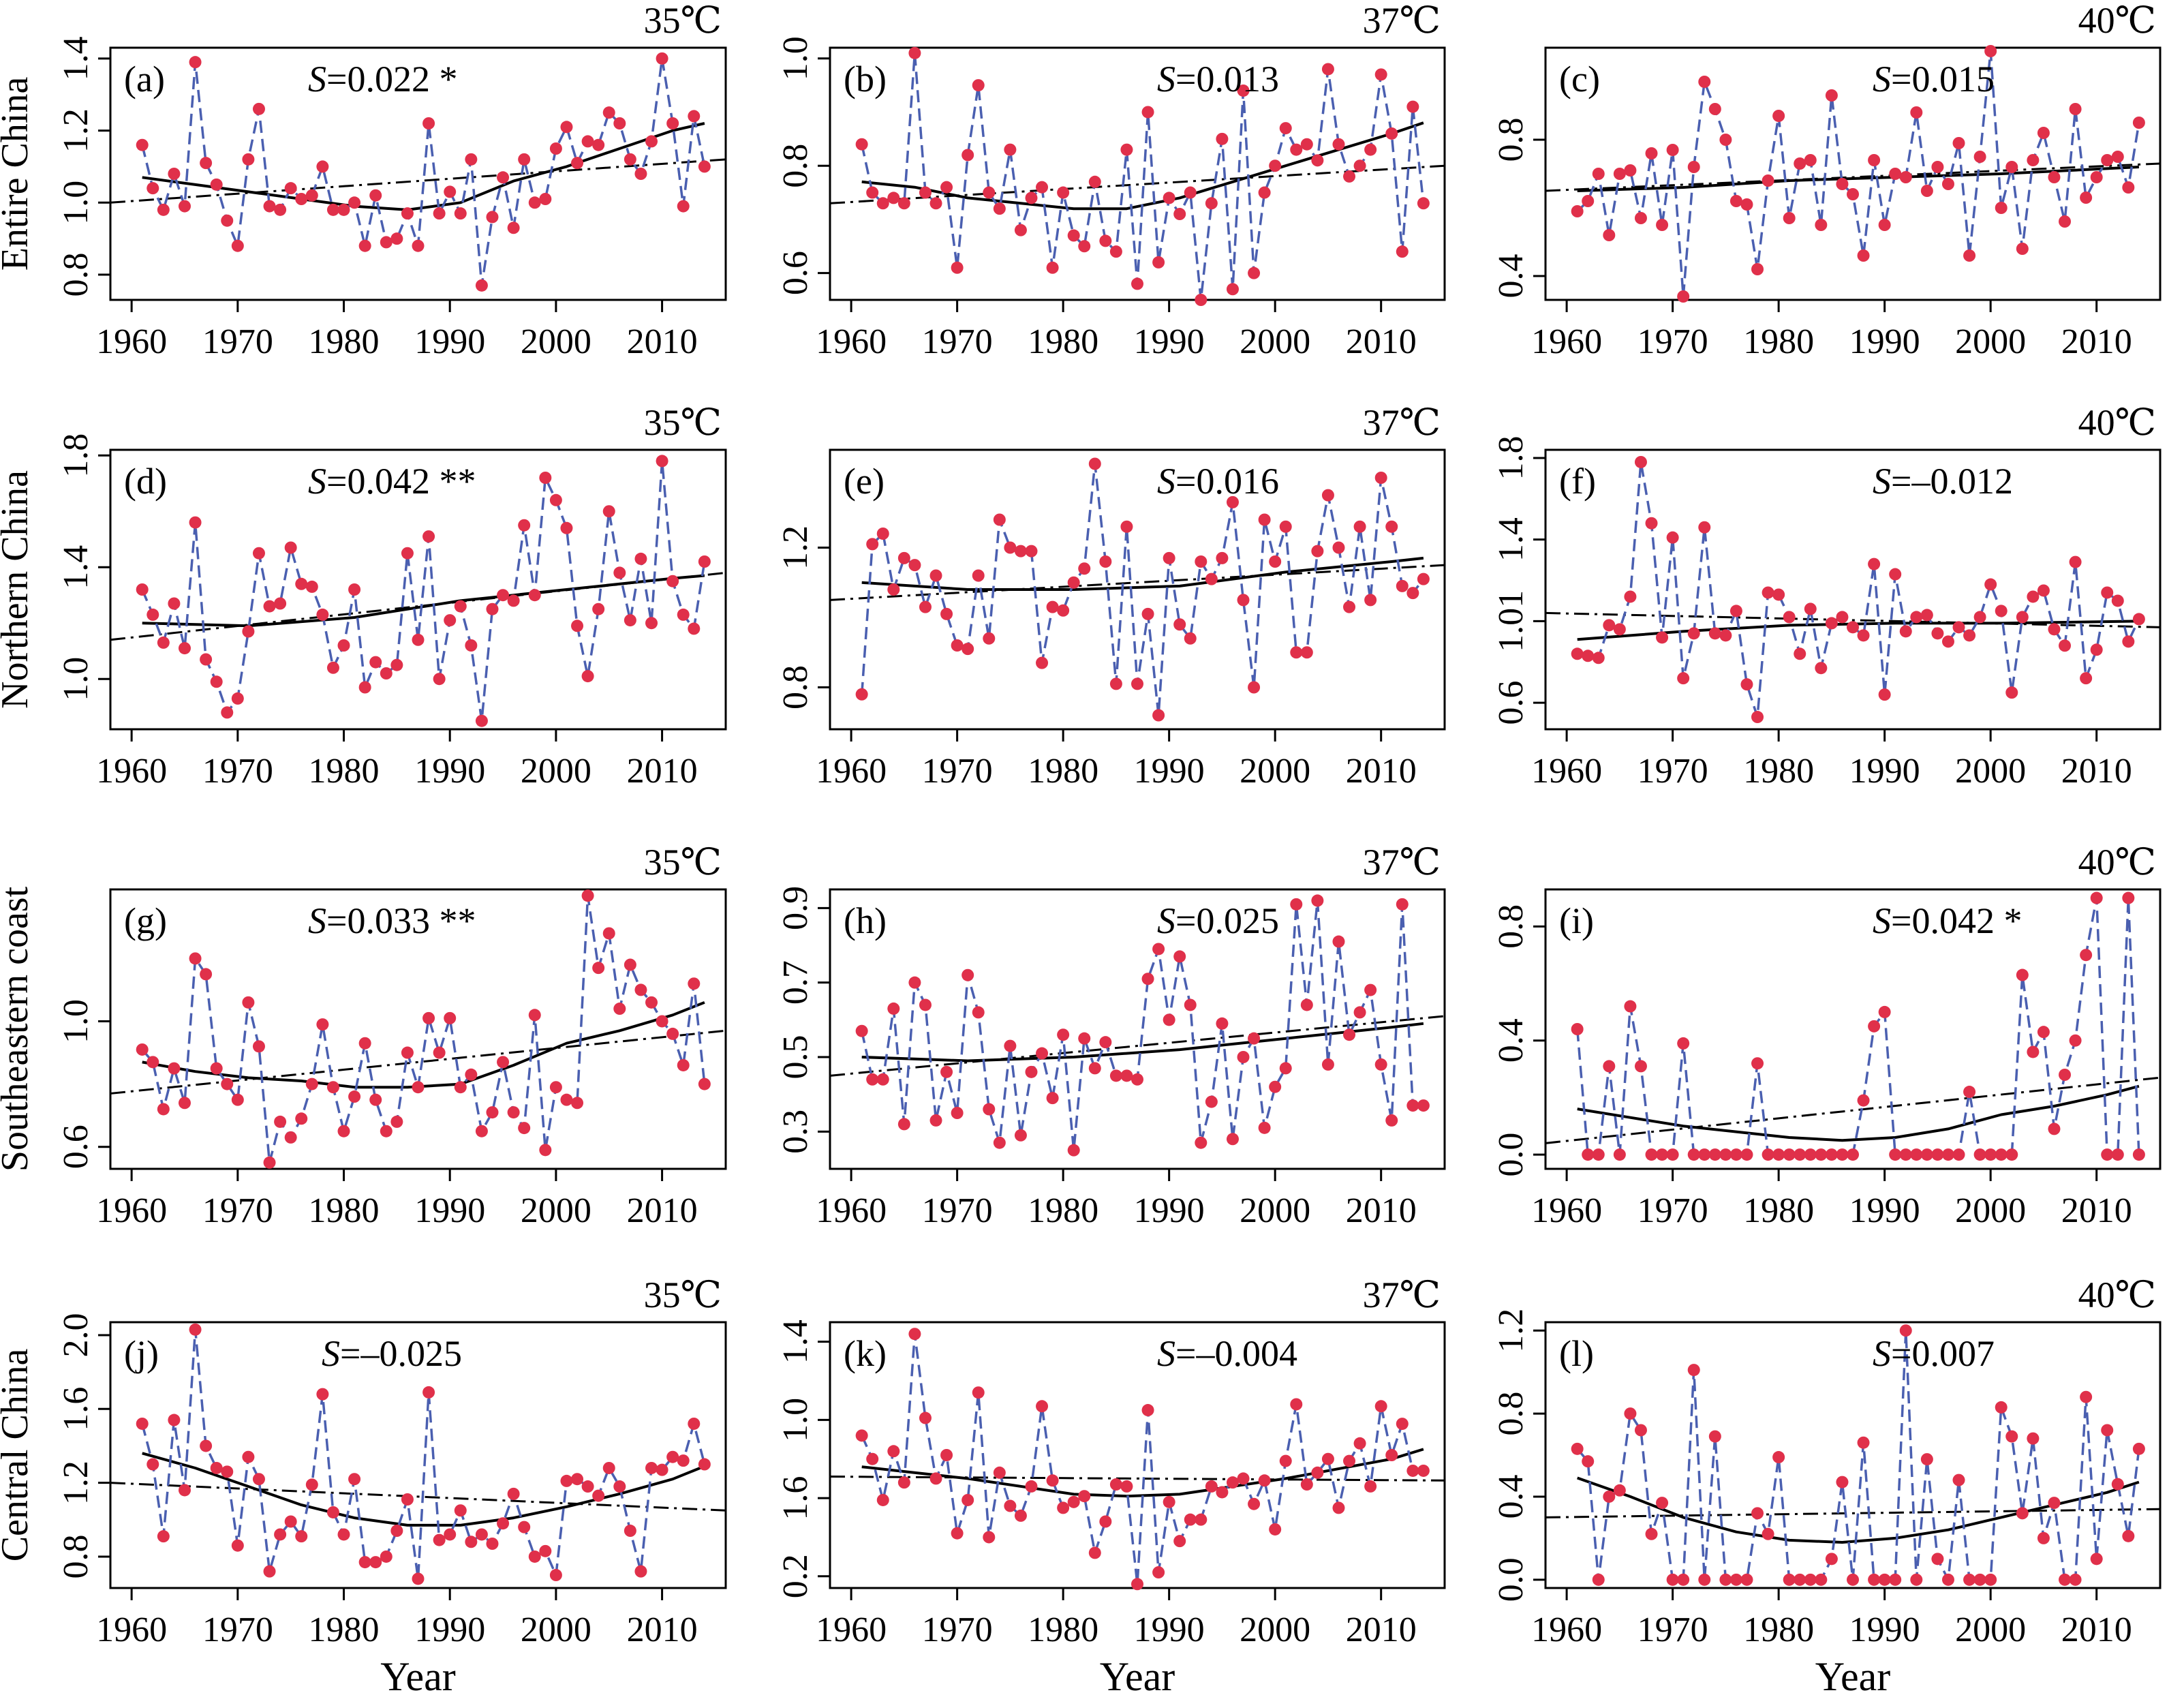 The image size is (2184, 1695). I want to click on y-tick-label: 1.4, so click(76, 567).